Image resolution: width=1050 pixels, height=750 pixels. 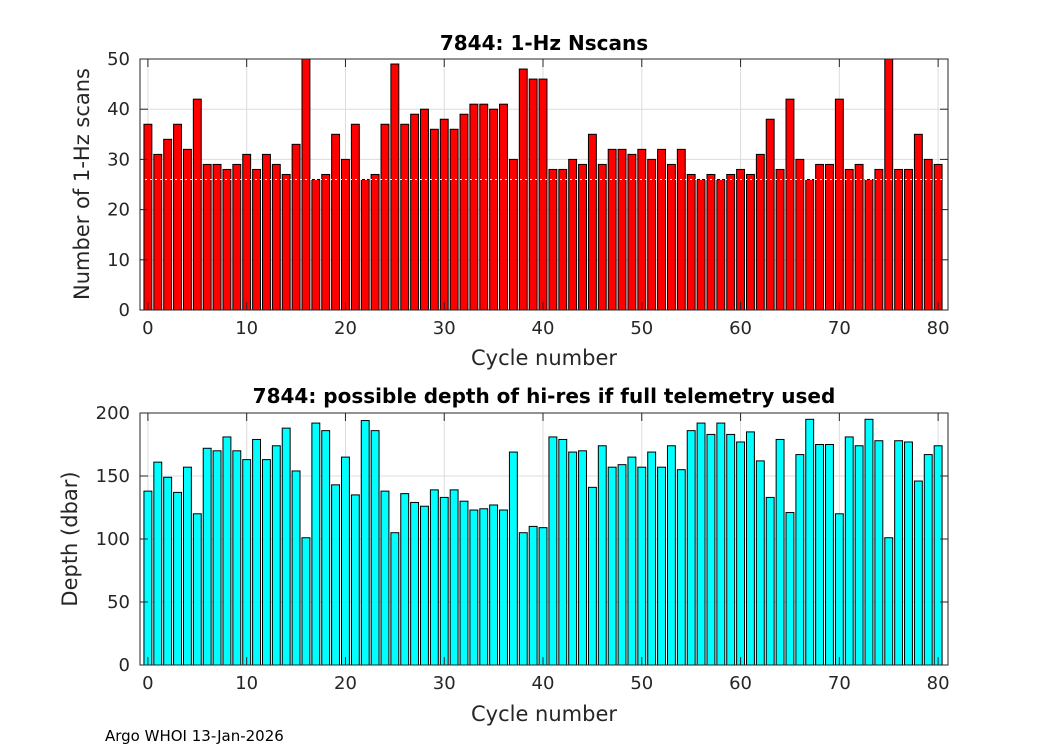 I want to click on bottom-xtick-label: 0, so click(x=147, y=683).